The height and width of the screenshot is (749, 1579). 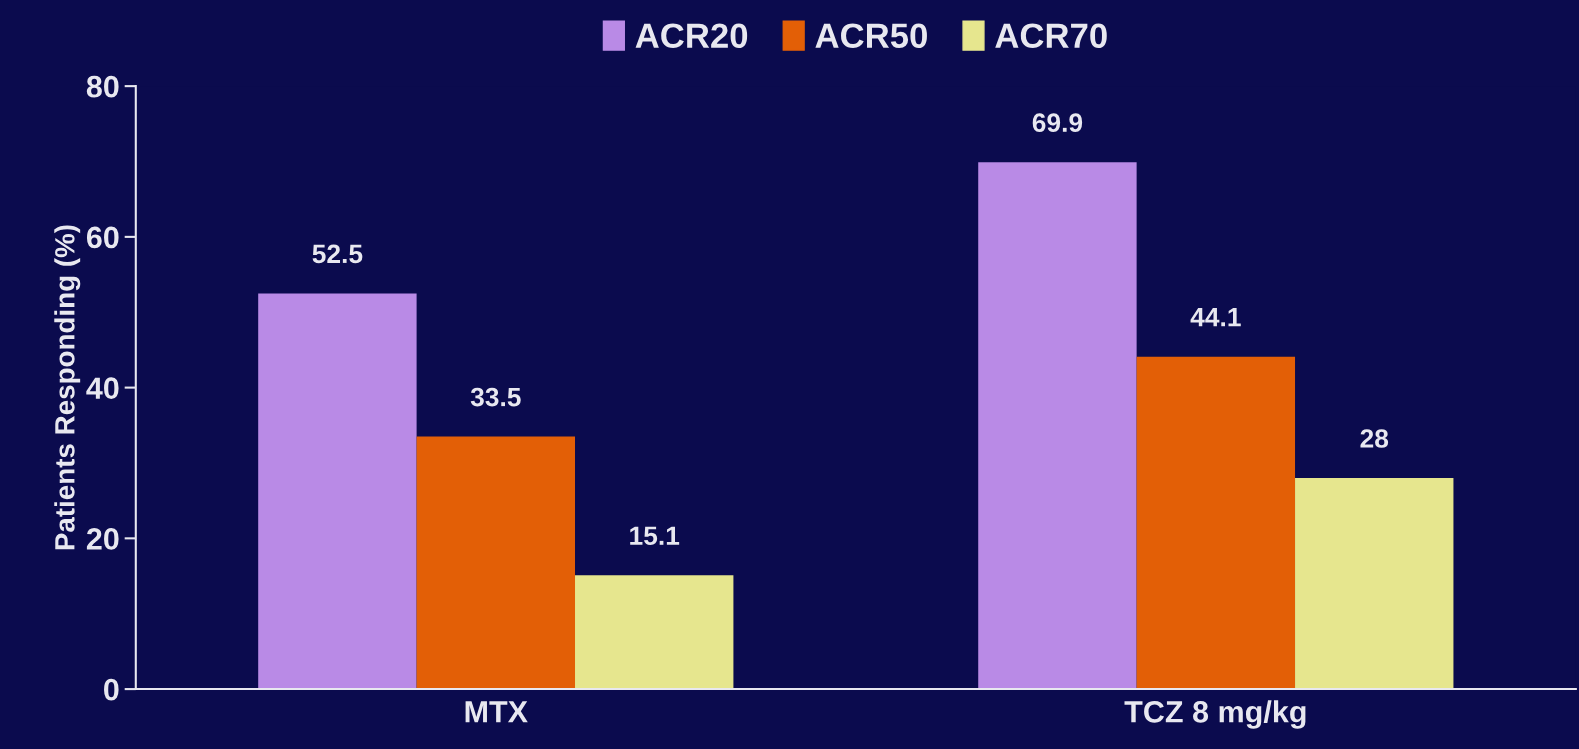 What do you see at coordinates (102, 388) in the screenshot?
I see `y-tick-label: 40` at bounding box center [102, 388].